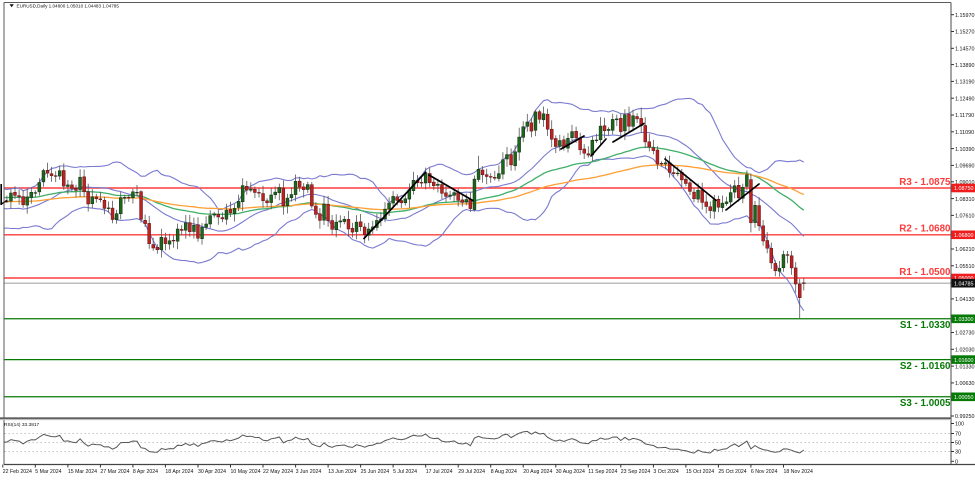  Describe the element at coordinates (48, 472) in the screenshot. I see `svg-text: 5 Mar 2024` at that location.